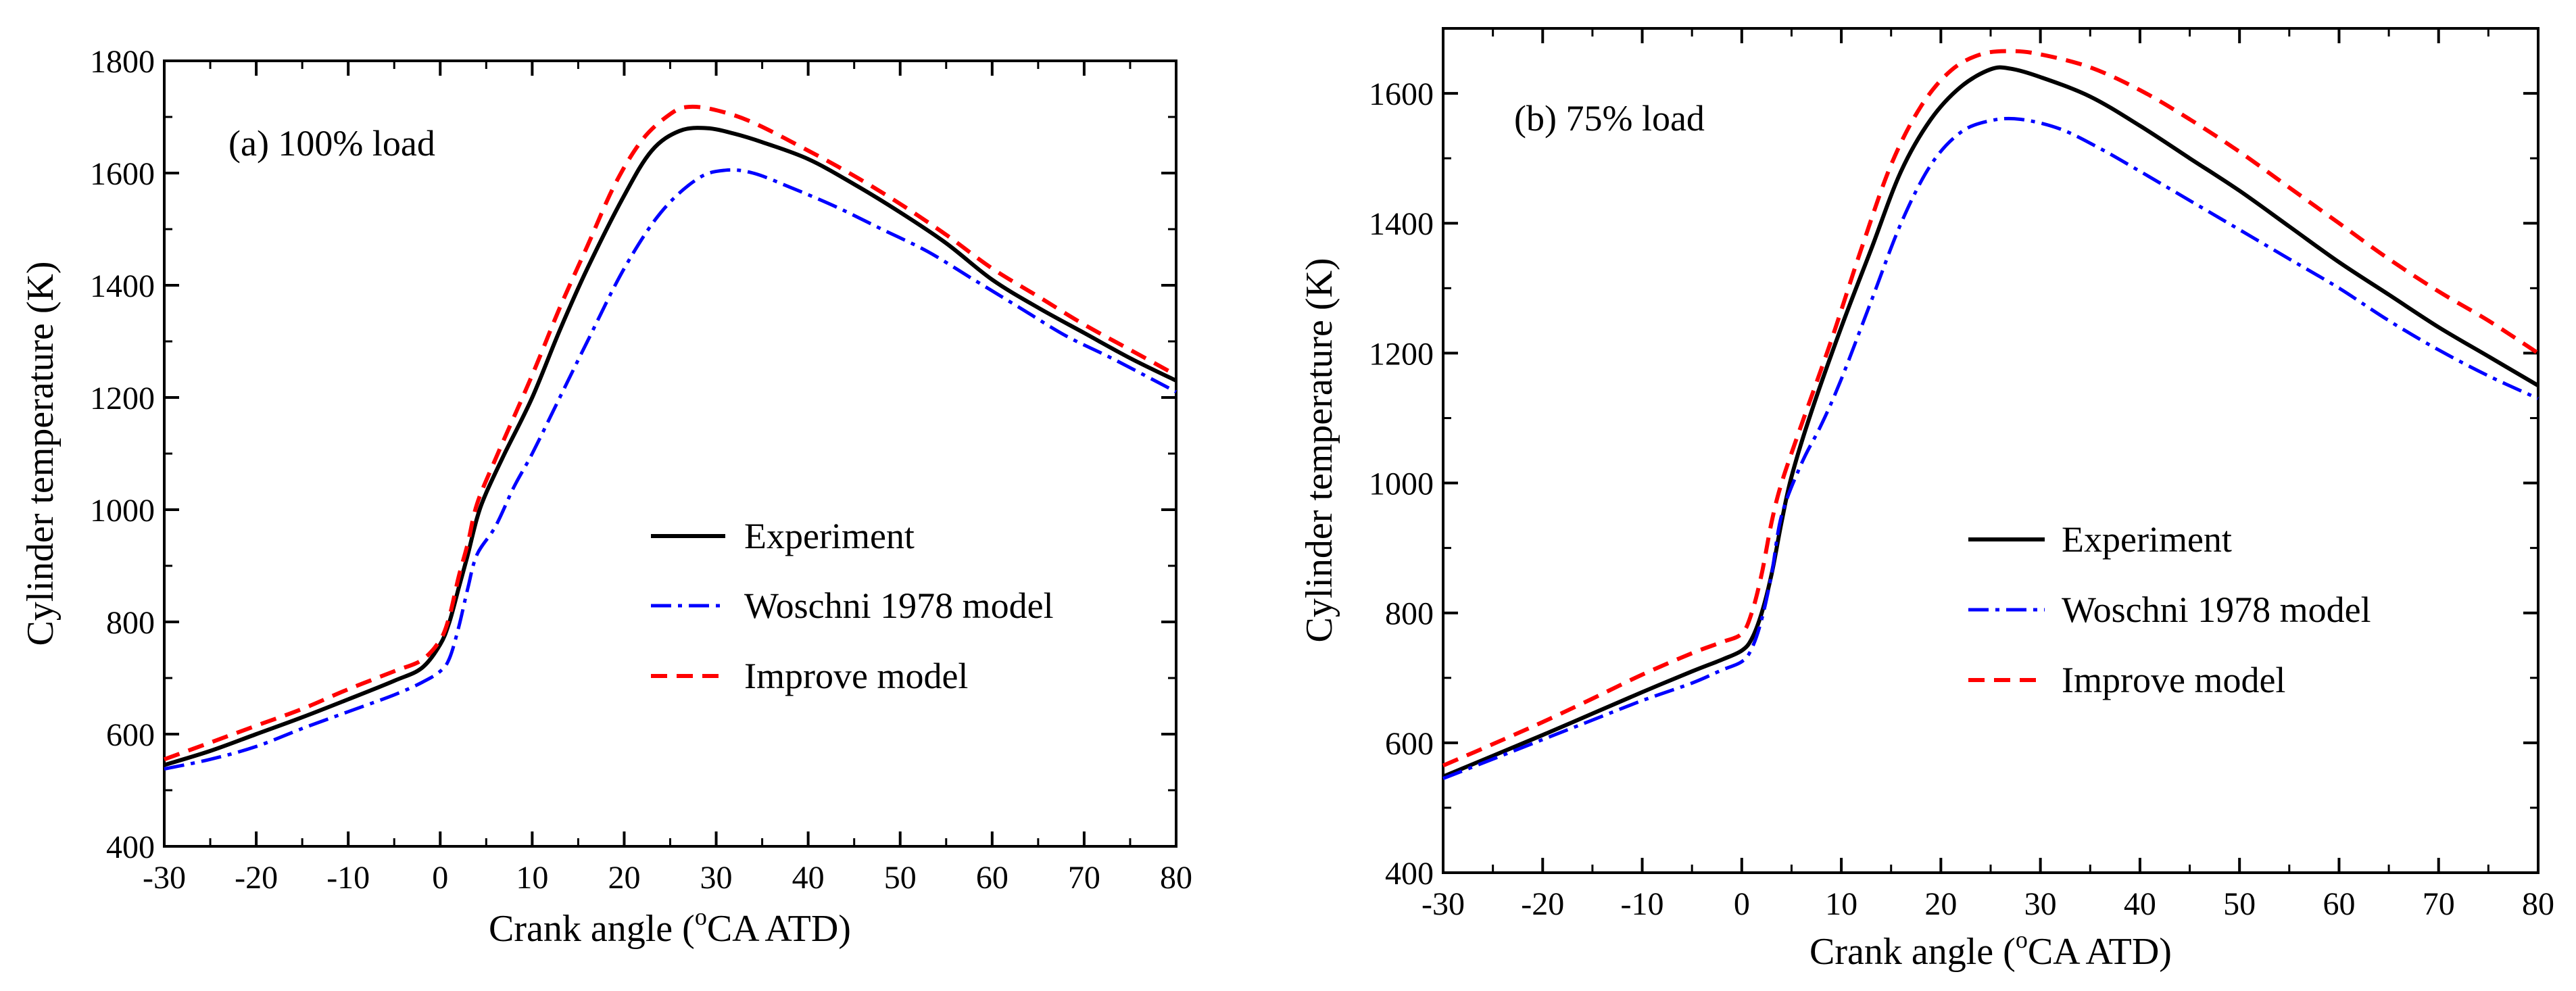 This screenshot has width=2576, height=991. Describe the element at coordinates (123, 454) in the screenshot. I see `y-tick-labels: 400 600 800 1000 1200 1400 1600 1800` at that location.